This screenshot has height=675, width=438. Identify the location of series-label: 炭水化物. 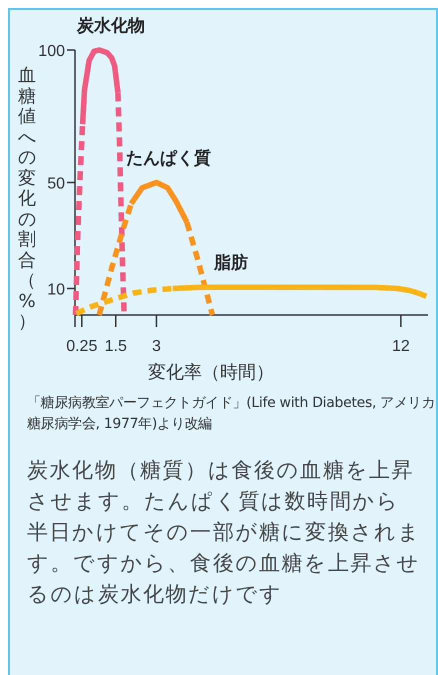
(111, 26).